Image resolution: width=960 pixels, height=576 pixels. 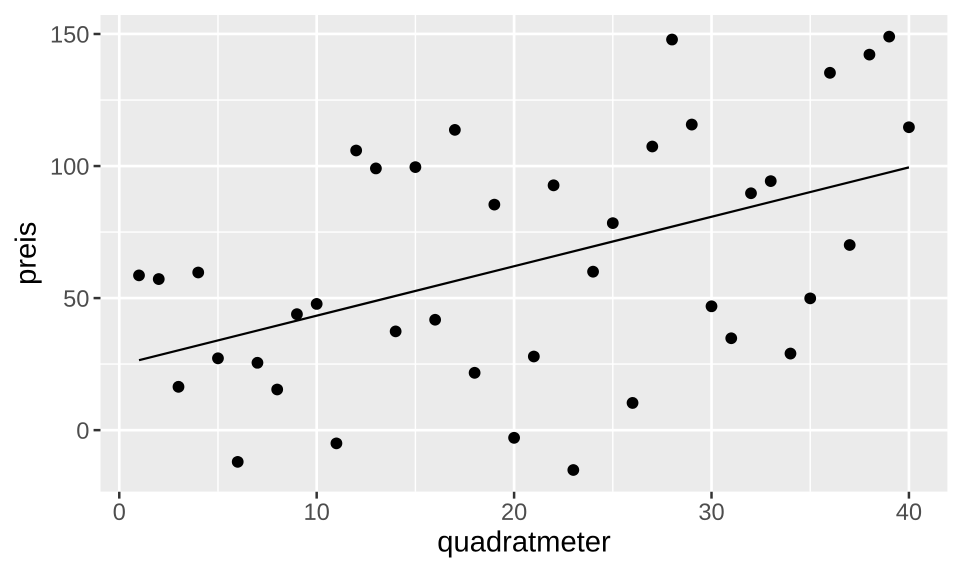 What do you see at coordinates (70, 34) in the screenshot?
I see `y-tick-label: 150` at bounding box center [70, 34].